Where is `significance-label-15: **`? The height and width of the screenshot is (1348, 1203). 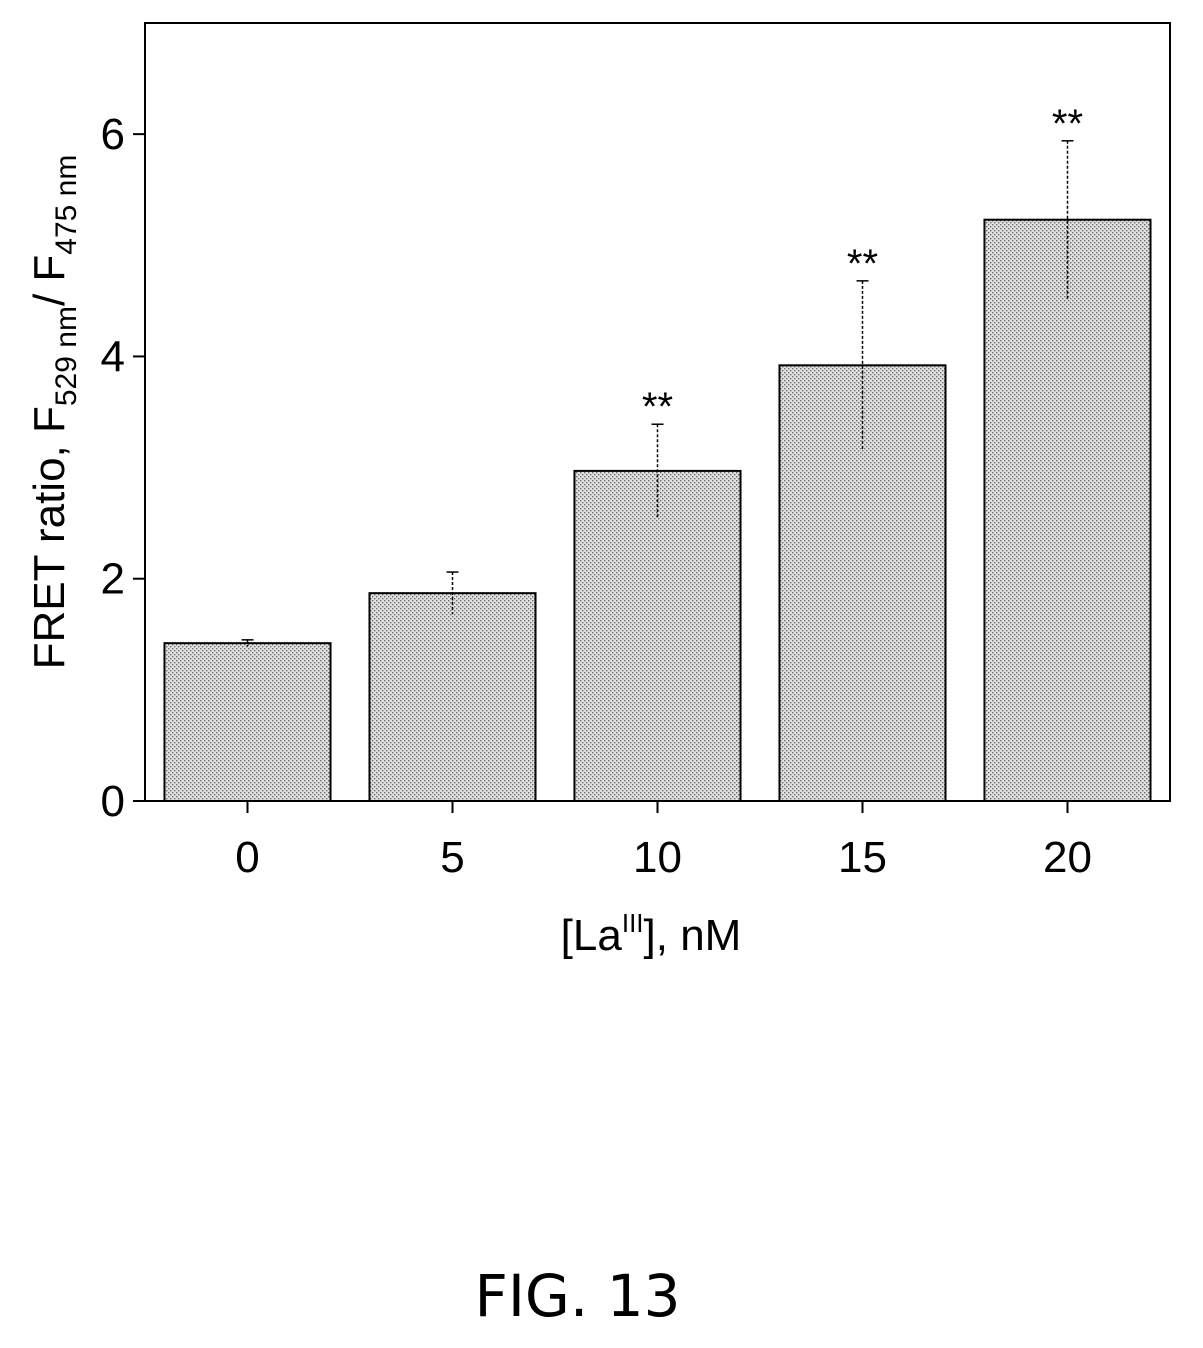 significance-label-15: ** is located at coordinates (862, 264).